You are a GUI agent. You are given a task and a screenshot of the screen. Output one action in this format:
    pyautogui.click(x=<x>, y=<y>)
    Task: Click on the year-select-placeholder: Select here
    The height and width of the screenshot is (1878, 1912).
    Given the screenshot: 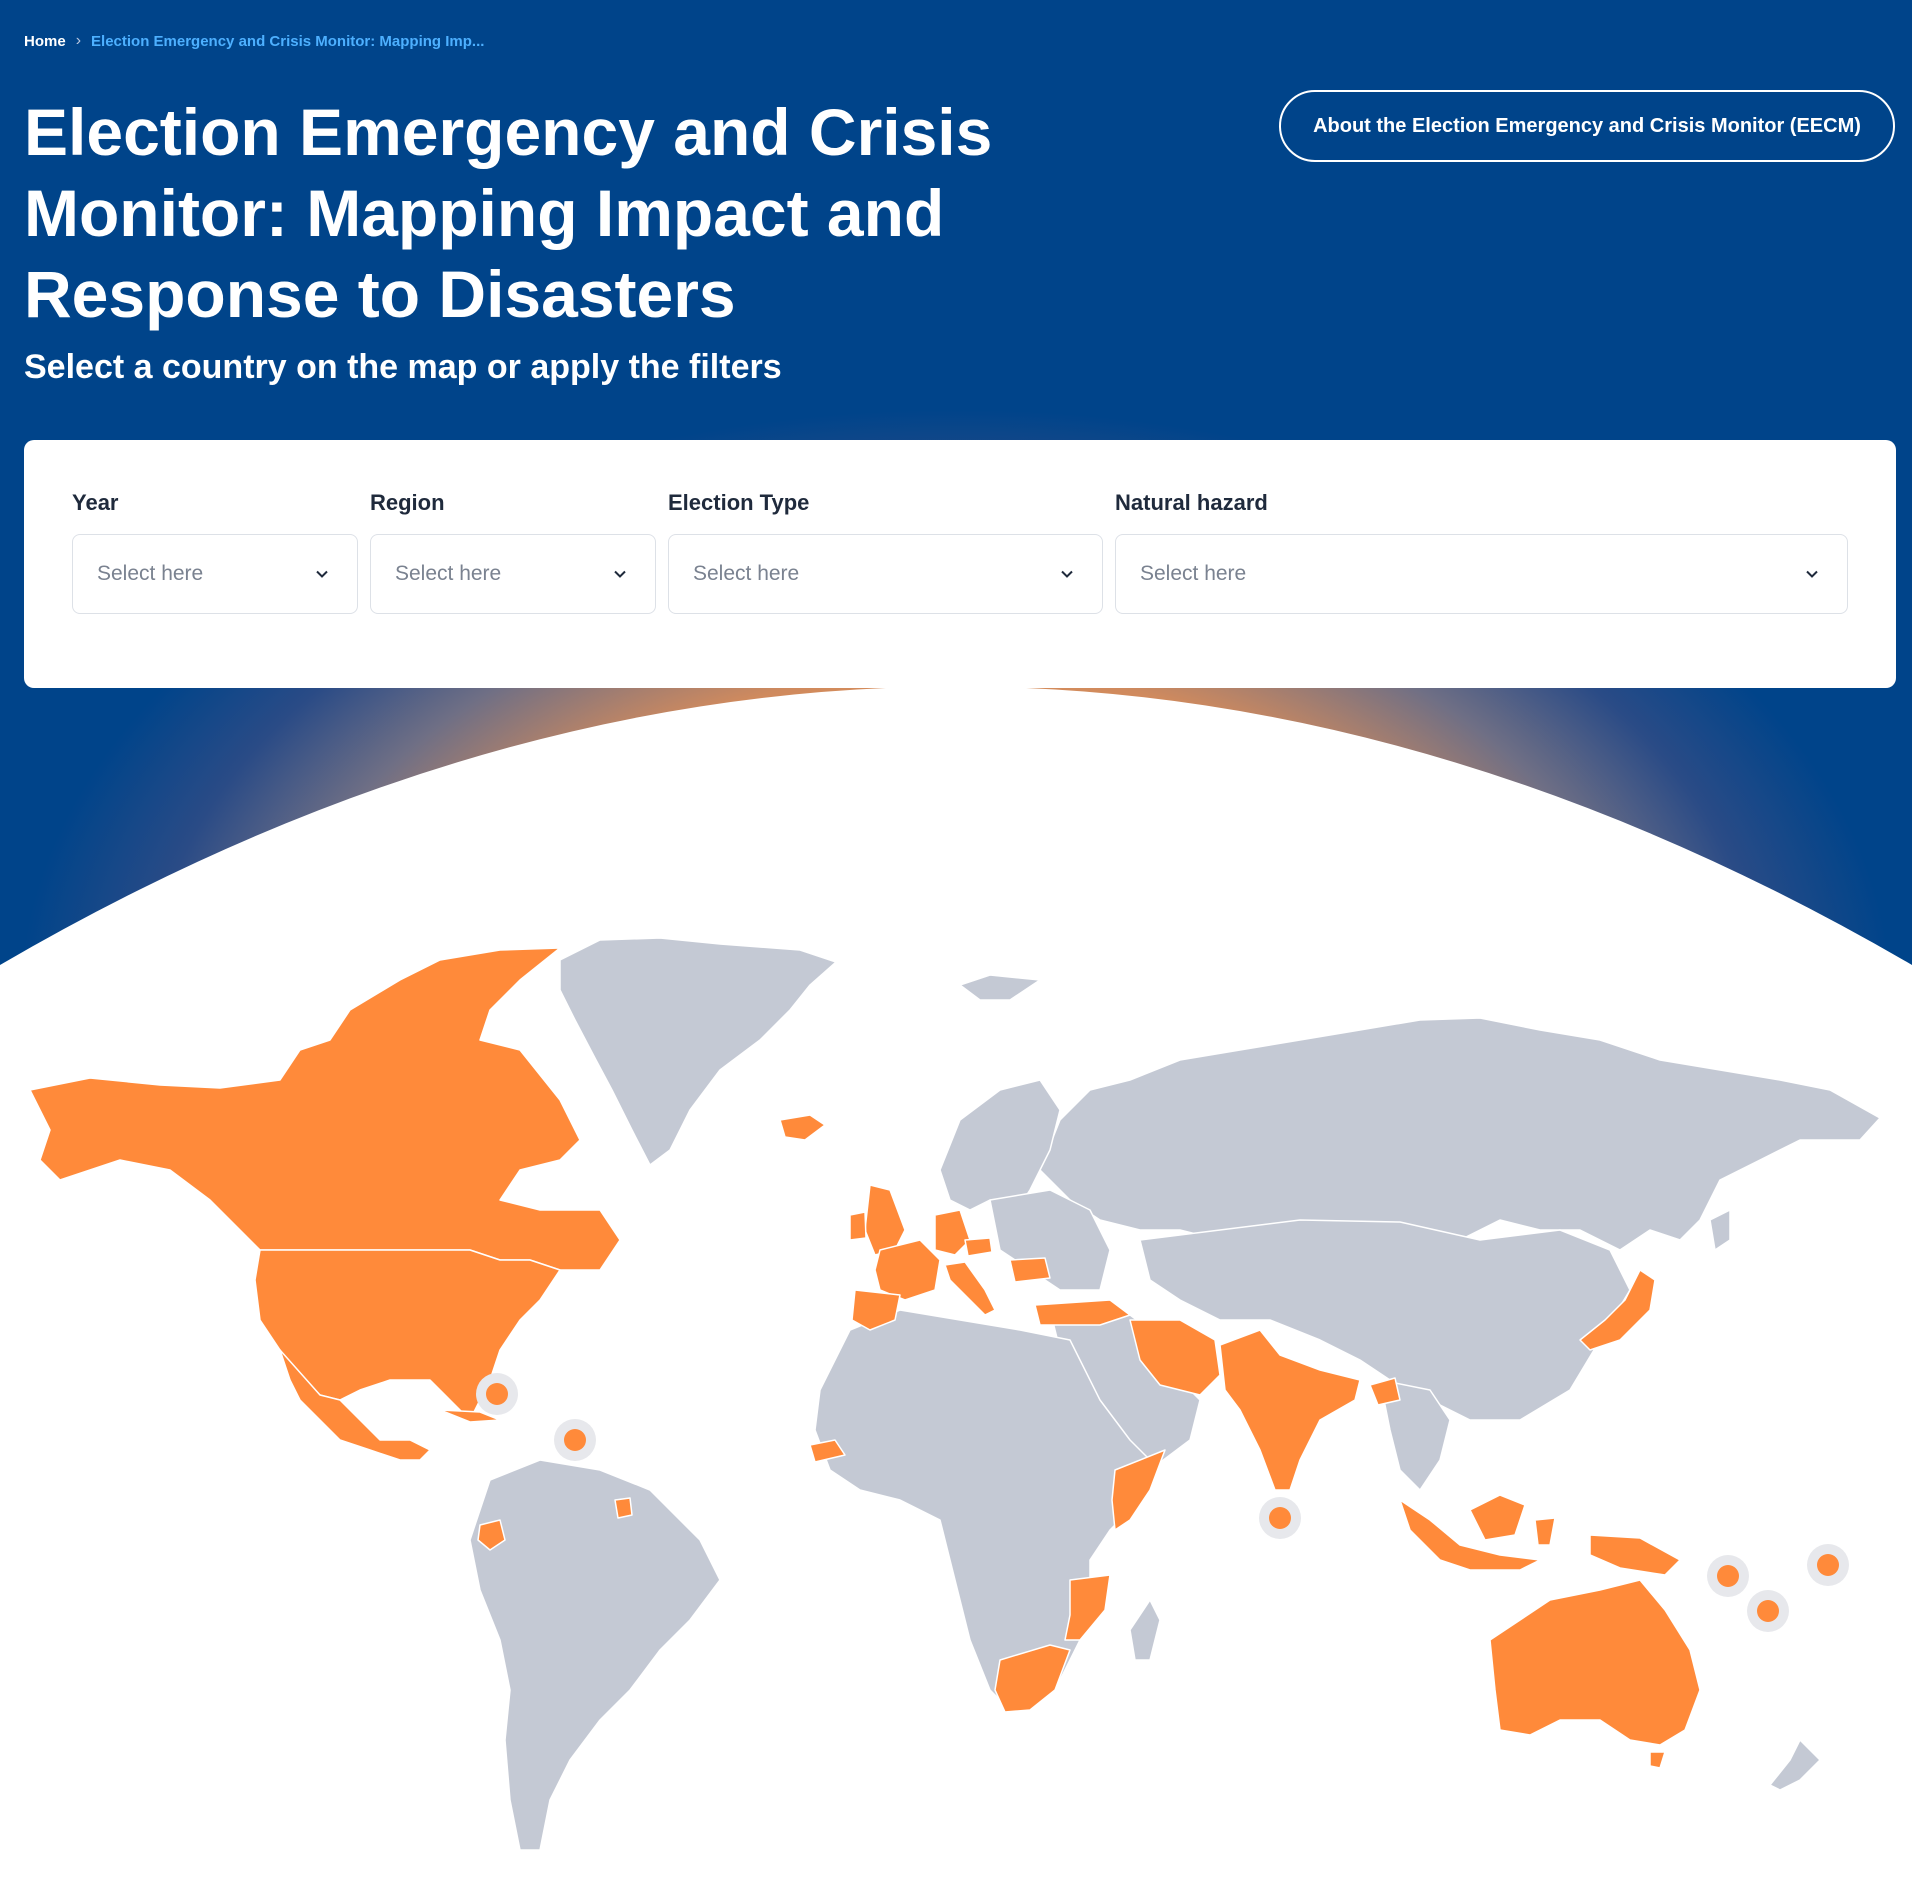 What is the action you would take?
    pyautogui.click(x=150, y=573)
    